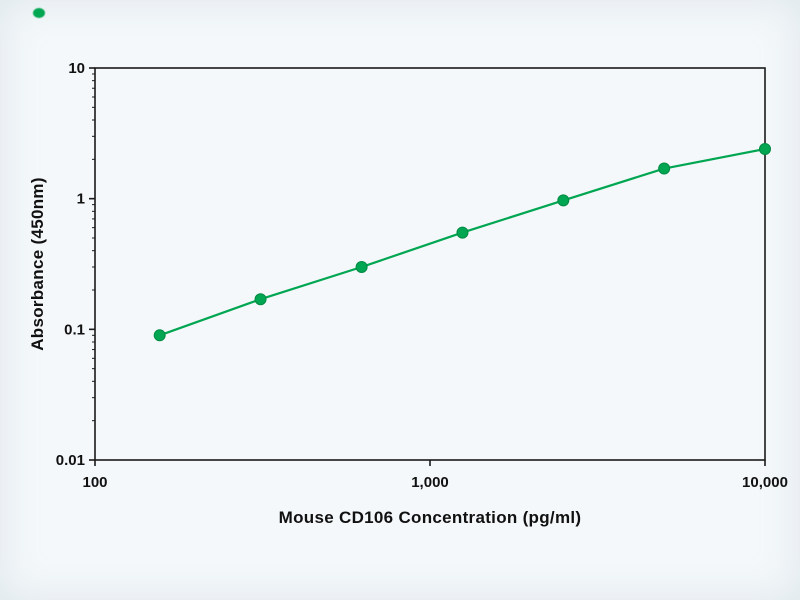 This screenshot has width=800, height=600. Describe the element at coordinates (37, 264) in the screenshot. I see `y-axis-label: Absorbance (450nm)` at that location.